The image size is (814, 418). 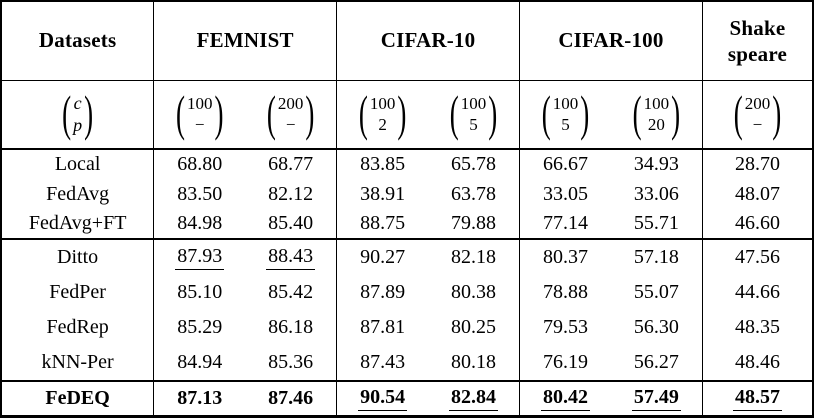 What do you see at coordinates (656, 125) in the screenshot?
I see `partitions-count: 20` at bounding box center [656, 125].